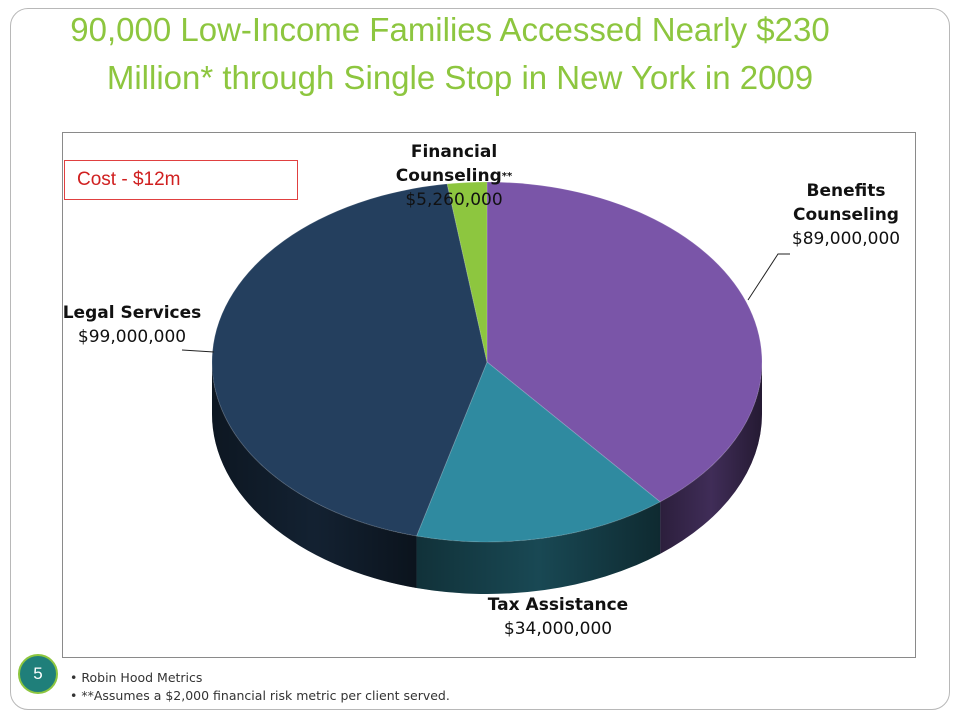 This screenshot has width=960, height=720. What do you see at coordinates (454, 152) in the screenshot?
I see `slice-name-3-0: Financial` at bounding box center [454, 152].